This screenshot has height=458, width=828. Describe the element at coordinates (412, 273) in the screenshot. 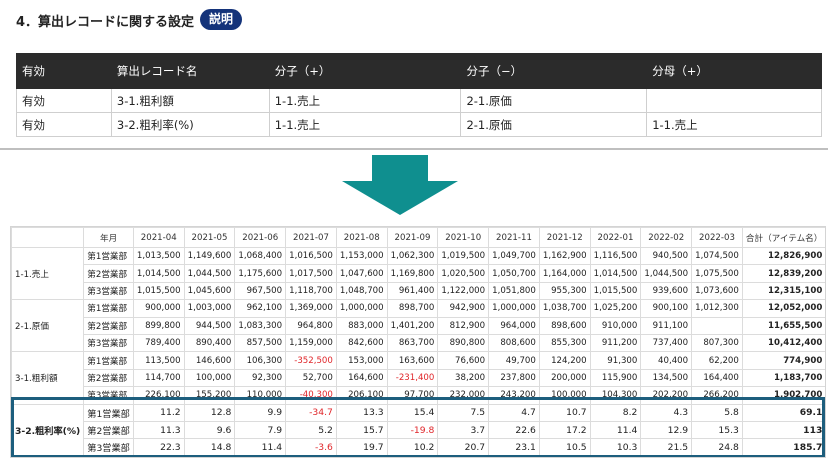

I see `value-cell: 1,169,800` at that location.